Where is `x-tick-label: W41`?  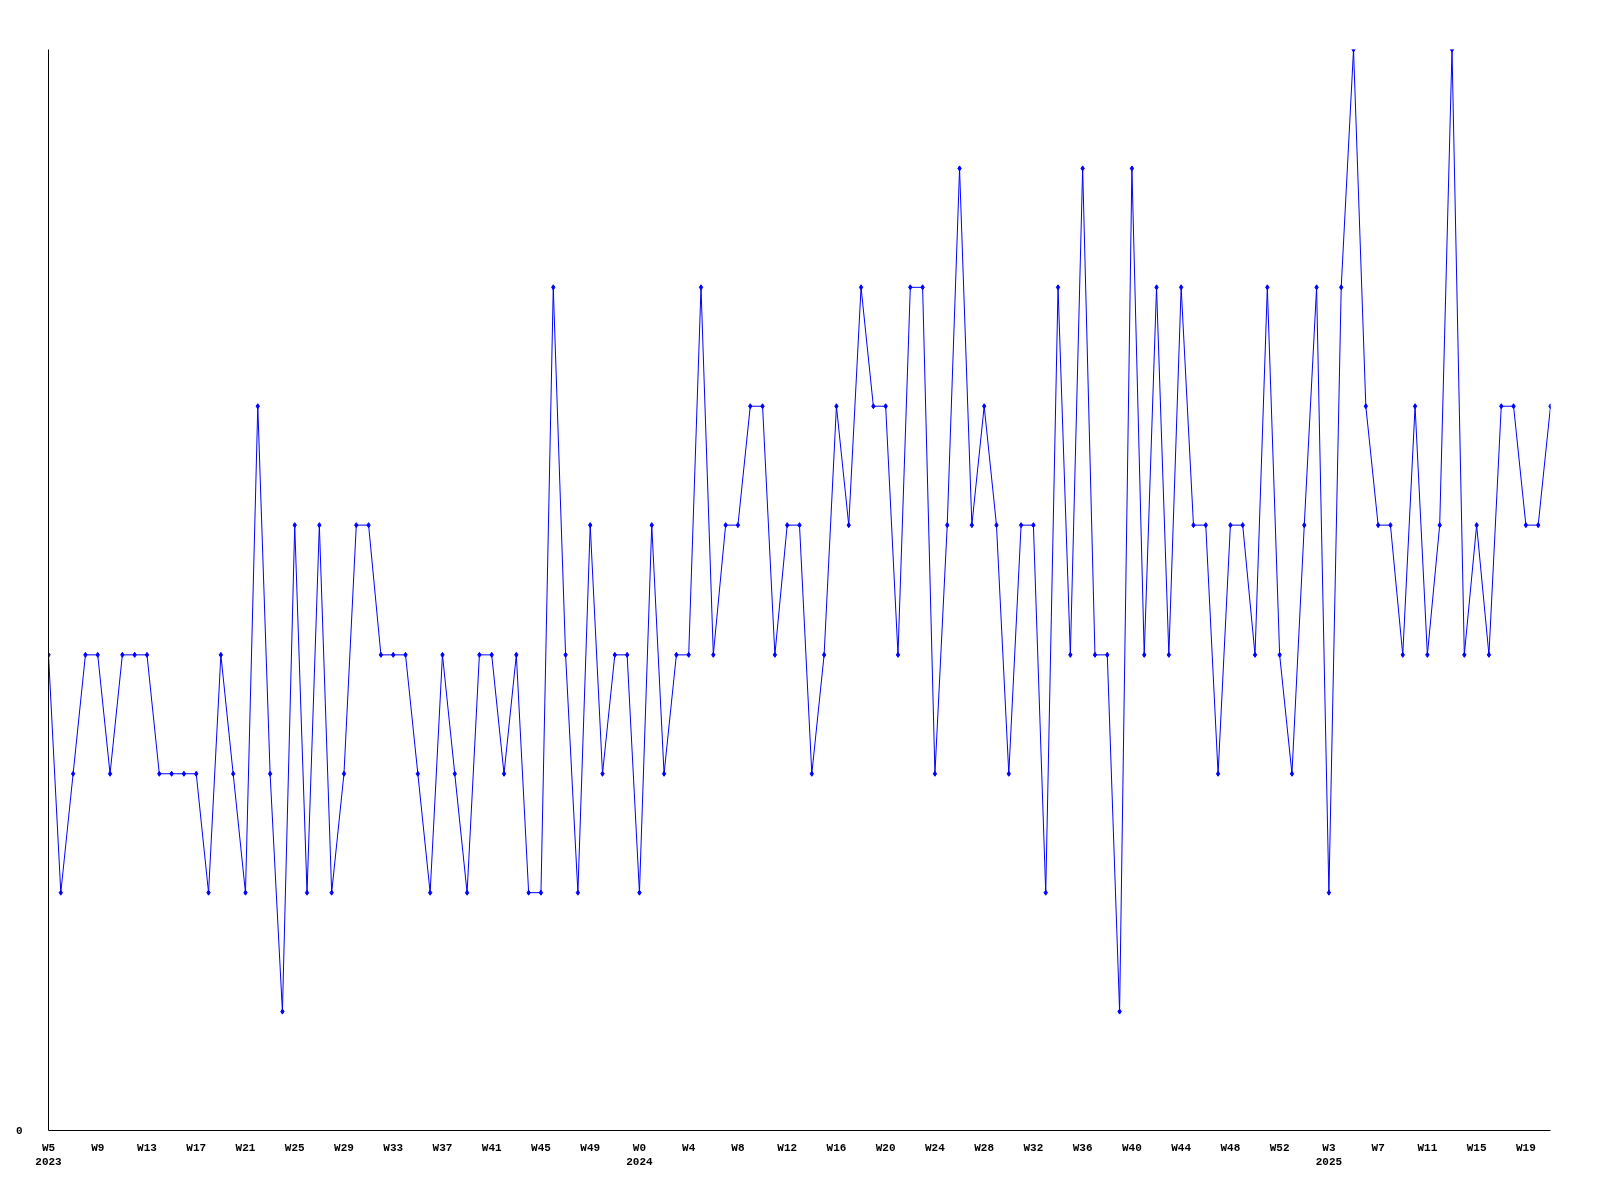
x-tick-label: W41 is located at coordinates (492, 1147).